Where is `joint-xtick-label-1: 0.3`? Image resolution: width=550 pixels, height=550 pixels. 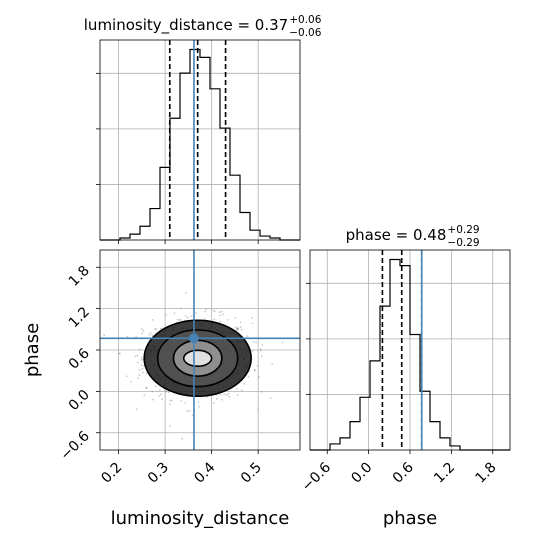
joint-xtick-label-1: 0.3 is located at coordinates (158, 473).